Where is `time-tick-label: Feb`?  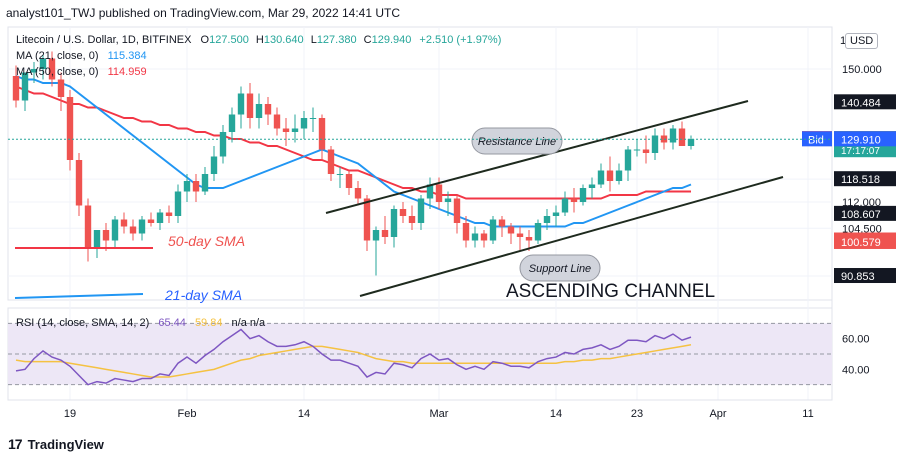 time-tick-label: Feb is located at coordinates (187, 414).